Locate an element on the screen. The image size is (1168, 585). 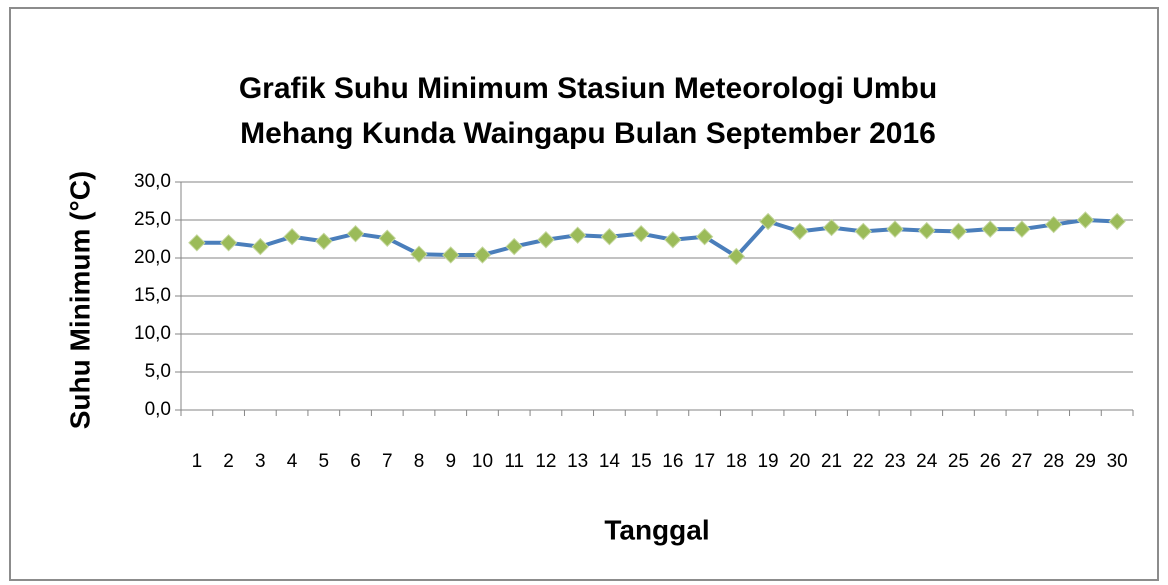
x-tick-label: 28 is located at coordinates (1053, 461).